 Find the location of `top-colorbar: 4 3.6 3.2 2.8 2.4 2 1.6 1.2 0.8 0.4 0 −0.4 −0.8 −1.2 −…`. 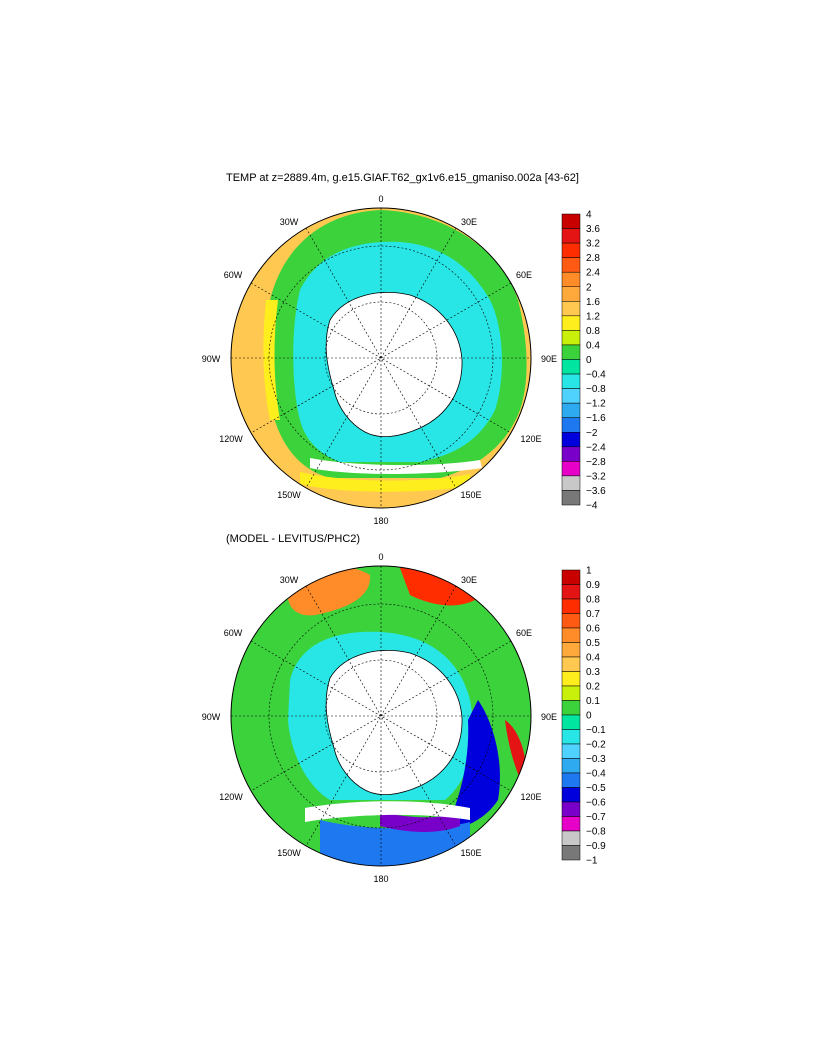

top-colorbar: 4 3.6 3.2 2.8 2.4 2 1.6 1.2 0.8 0.4 0 −0.4 −0.8 −1.2 −… is located at coordinates (583, 361).